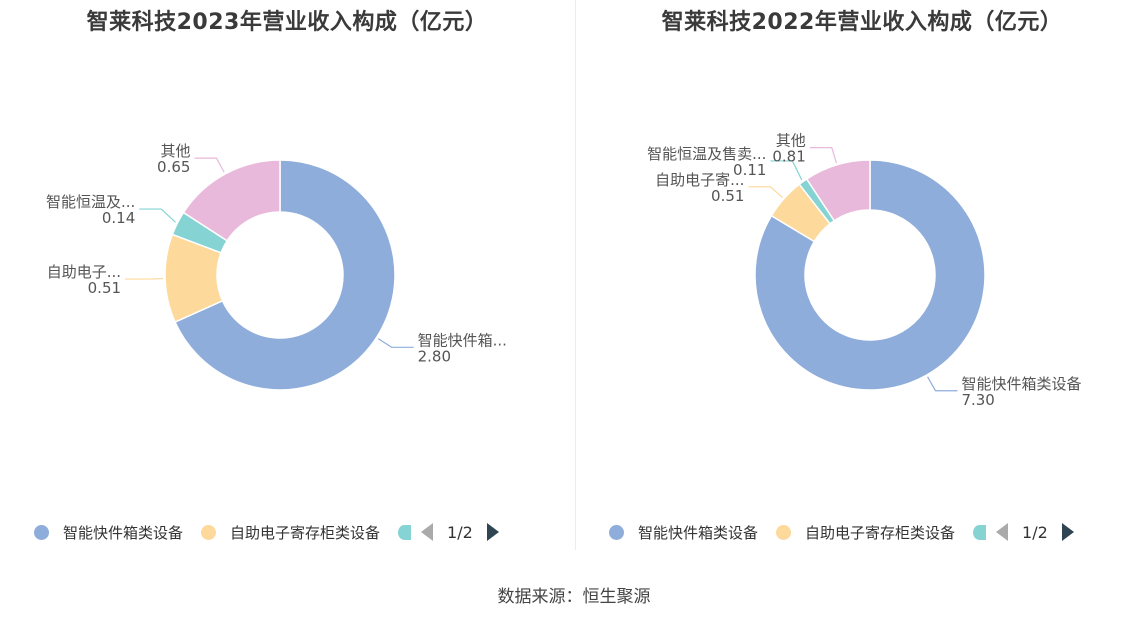 This screenshot has width=1148, height=619. What do you see at coordinates (287, 22) in the screenshot?
I see `chart-title: 智莱科技2023年营业收入构成（亿元）` at bounding box center [287, 22].